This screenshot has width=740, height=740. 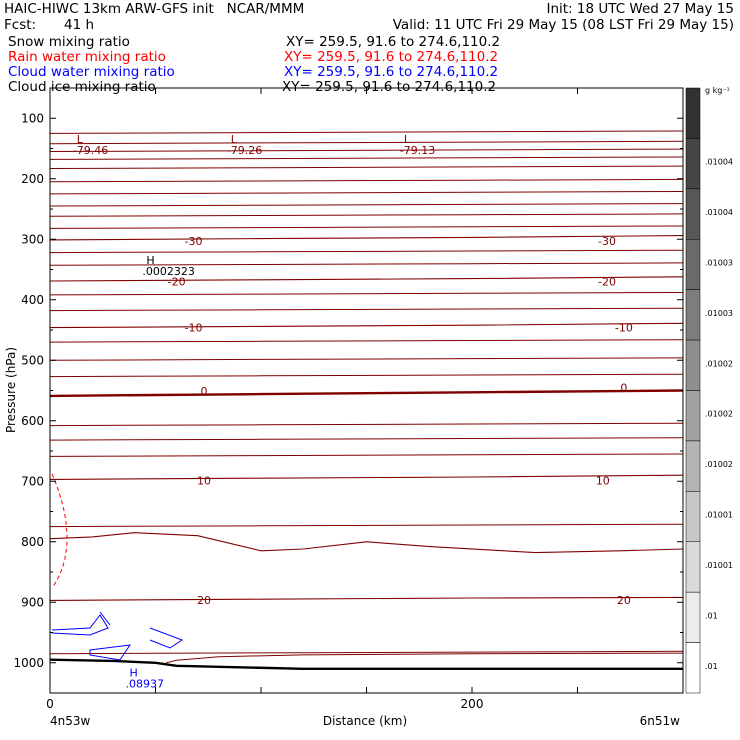 What do you see at coordinates (717, 90) in the screenshot?
I see `colorbar-unit: g kg⁻¹` at bounding box center [717, 90].